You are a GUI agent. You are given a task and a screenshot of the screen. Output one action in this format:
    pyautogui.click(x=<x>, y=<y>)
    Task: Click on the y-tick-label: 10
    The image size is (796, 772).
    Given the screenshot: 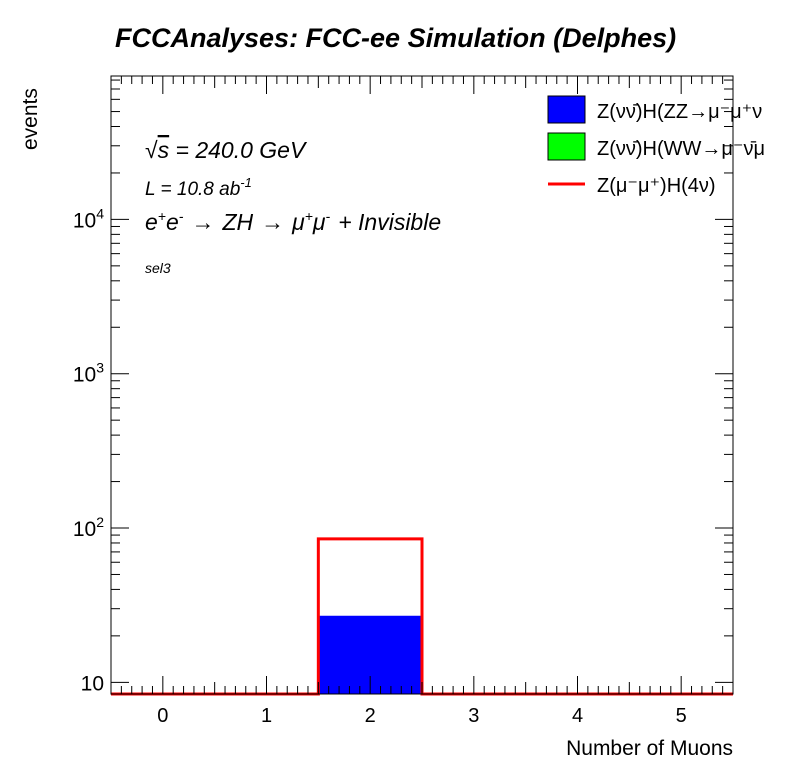 What is the action you would take?
    pyautogui.click(x=92, y=683)
    